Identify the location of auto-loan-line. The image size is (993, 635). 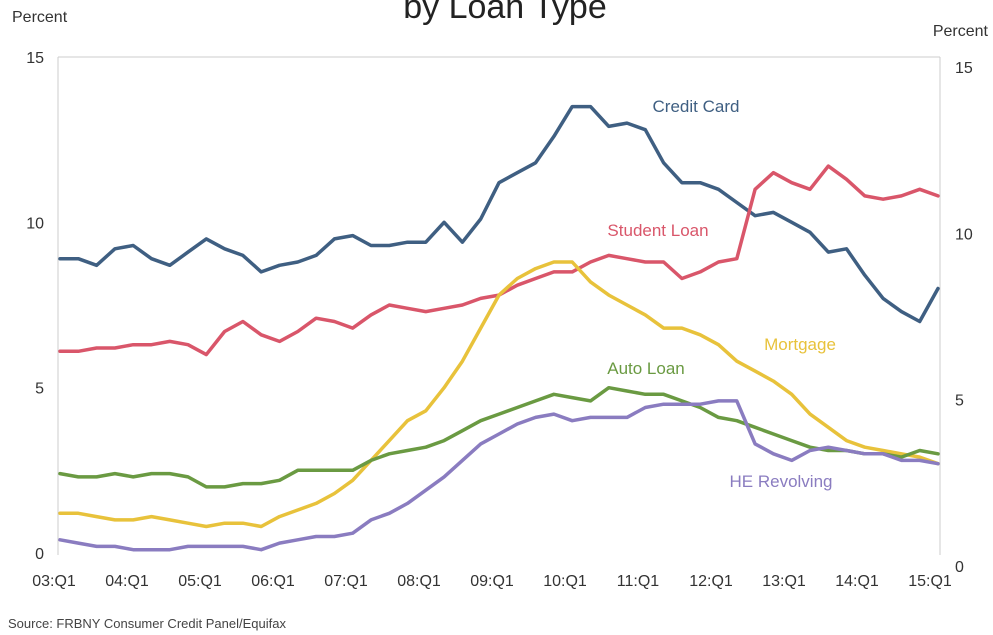
(499, 437).